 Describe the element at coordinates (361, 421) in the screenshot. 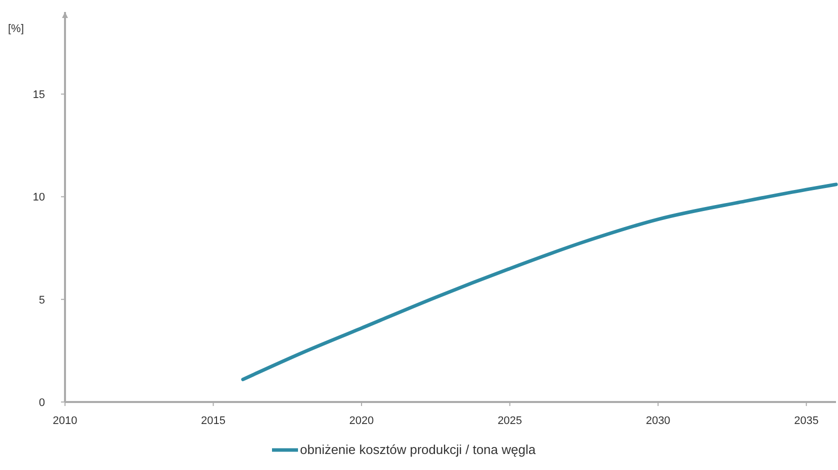

I see `x-tick-label: 2020` at that location.